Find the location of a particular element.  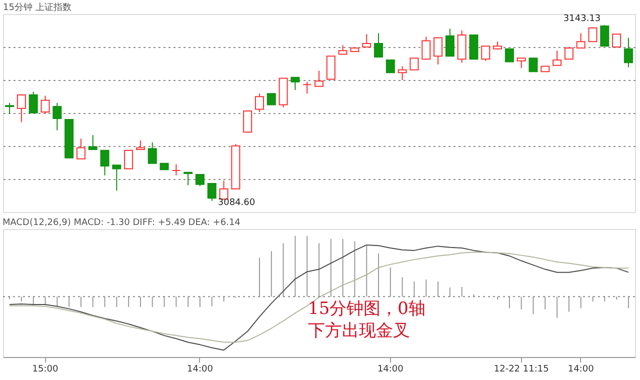

x-tick-label: 15:00 is located at coordinates (45, 369).